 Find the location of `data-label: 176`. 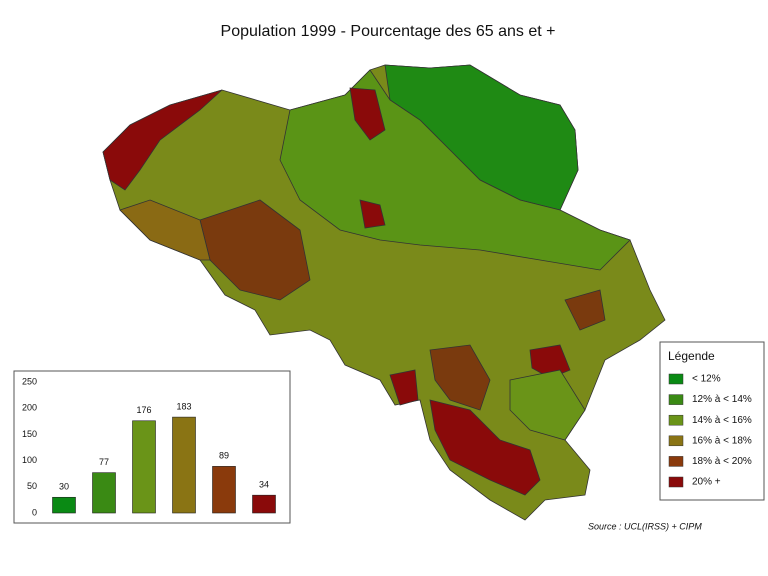

data-label: 176 is located at coordinates (143, 410).